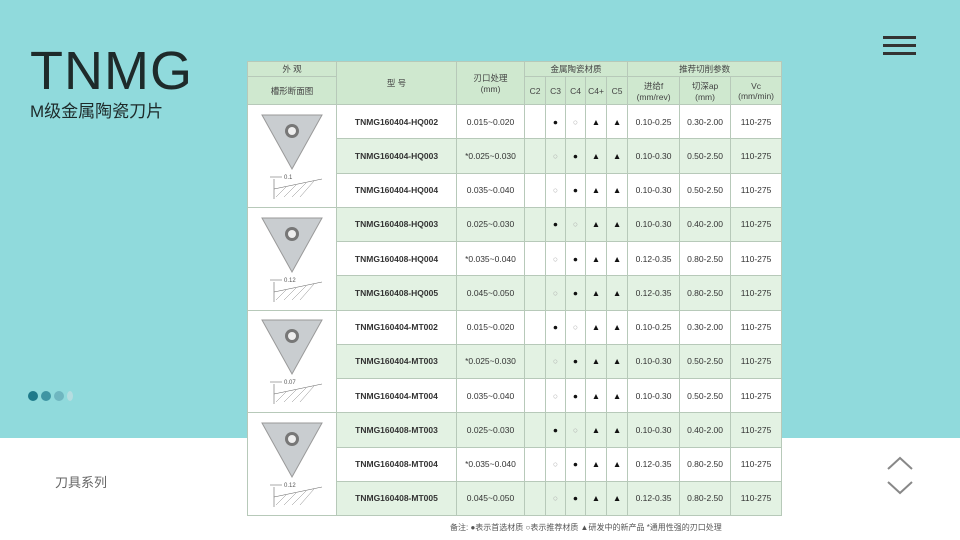  I want to click on edge-header: 刃口处理 (mm), so click(490, 83).